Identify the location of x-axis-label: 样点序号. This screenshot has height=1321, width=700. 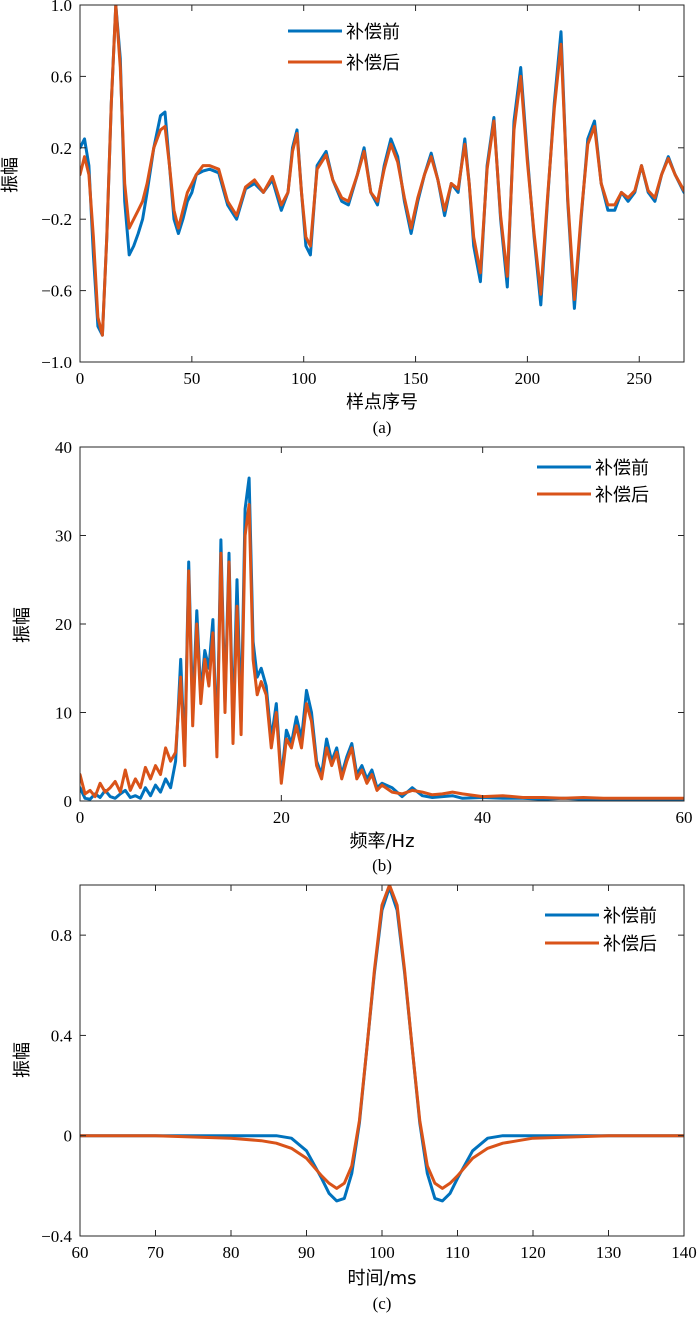
(382, 402).